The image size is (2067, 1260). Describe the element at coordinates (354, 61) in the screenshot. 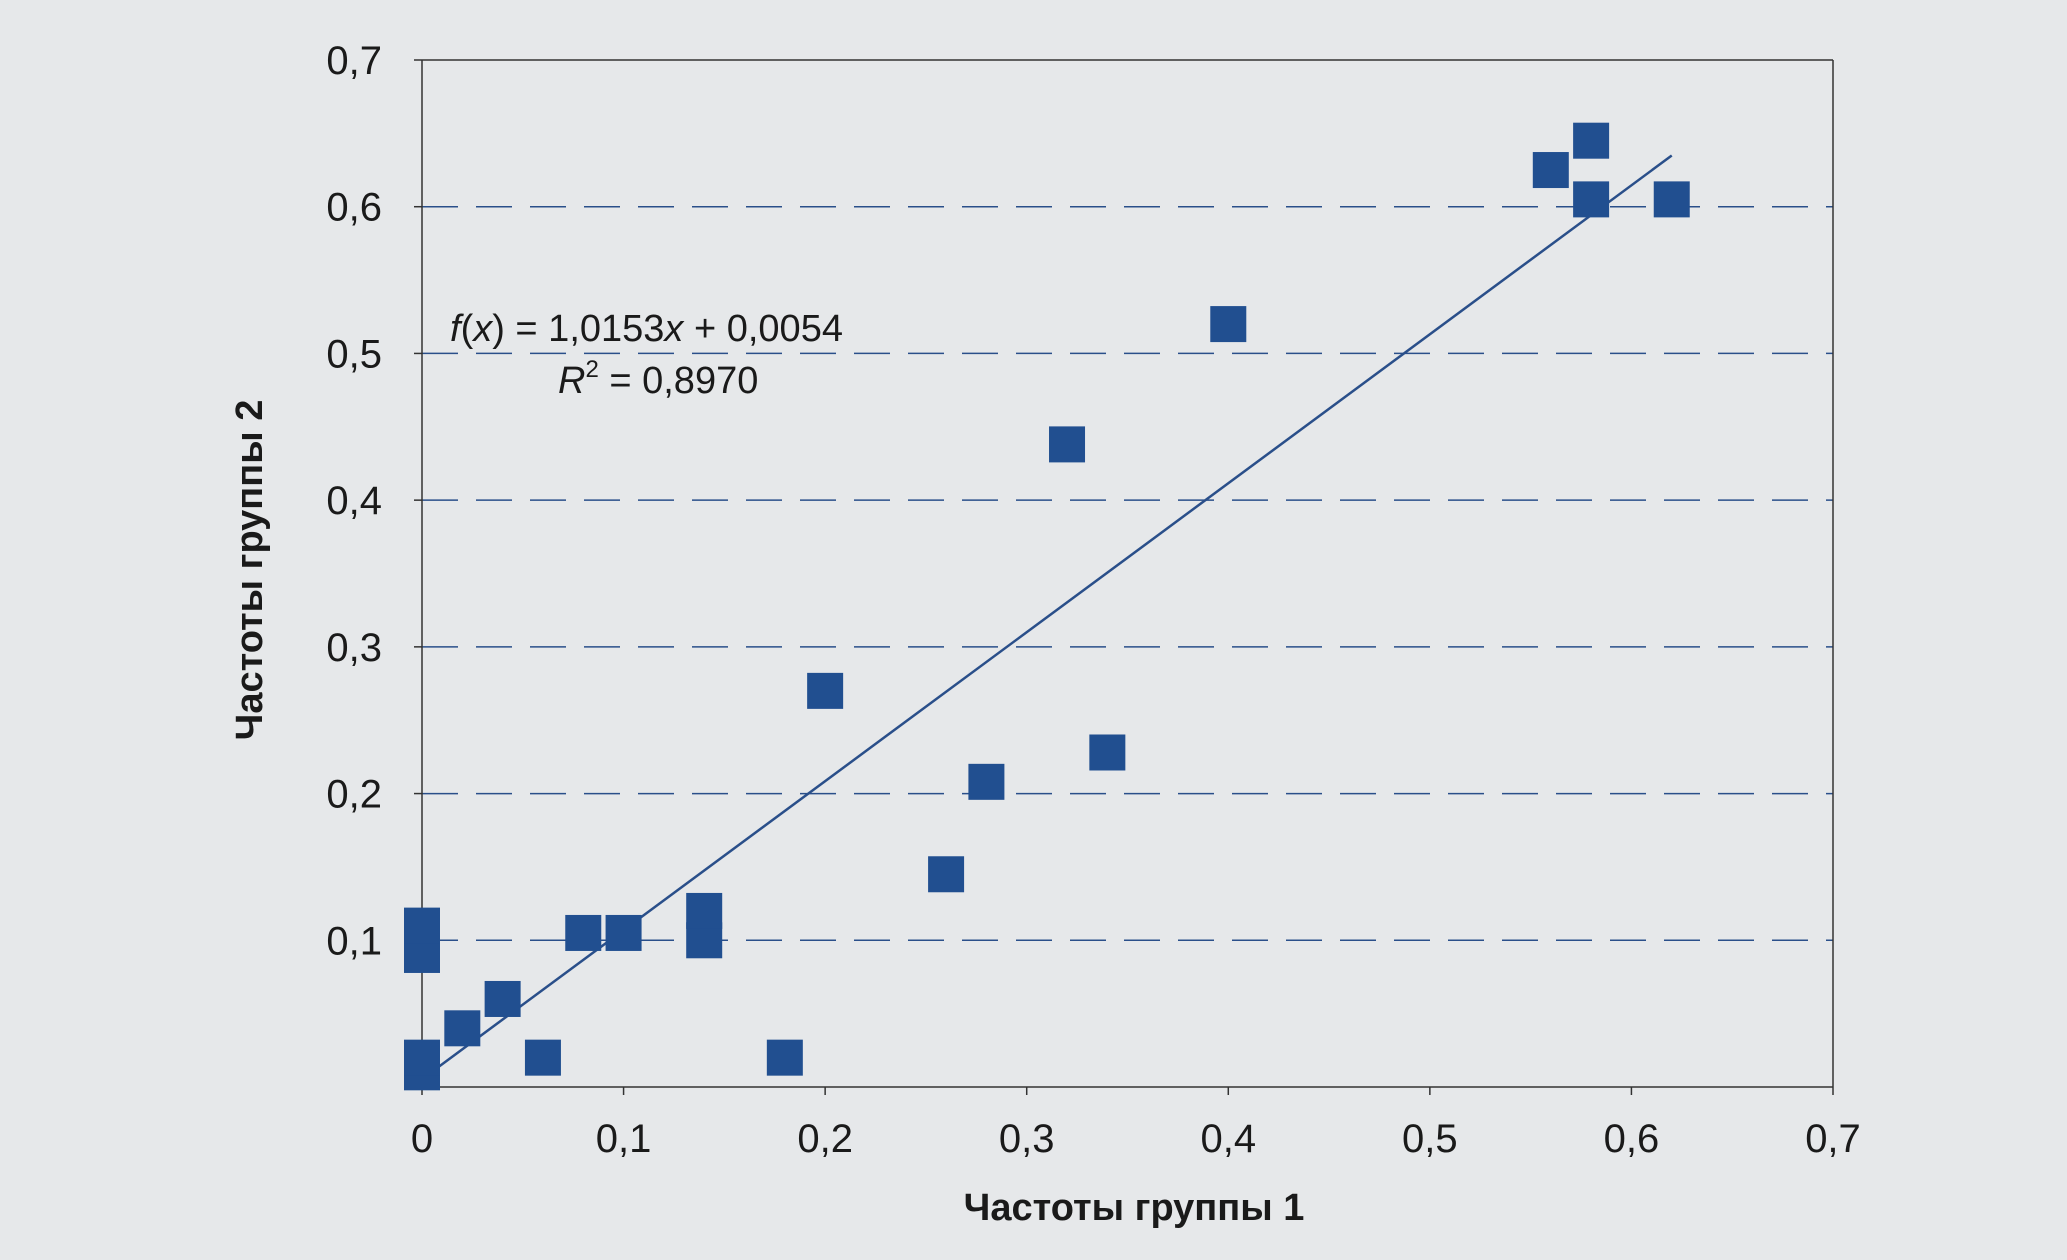

I see `y-tick-label: 0,7` at that location.